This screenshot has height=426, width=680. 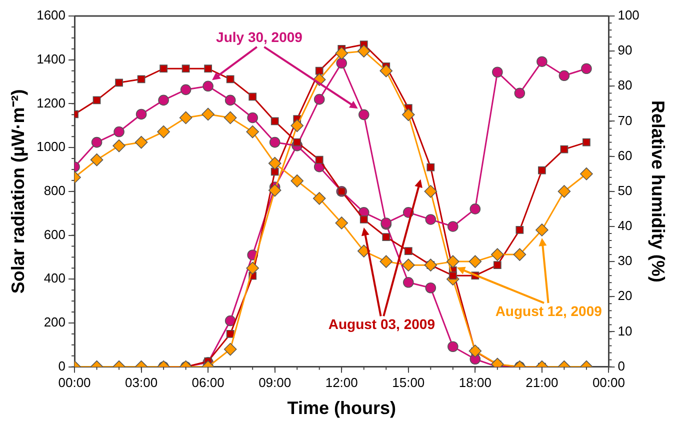 I want to click on y2-tick-label: 90, so click(x=625, y=50).